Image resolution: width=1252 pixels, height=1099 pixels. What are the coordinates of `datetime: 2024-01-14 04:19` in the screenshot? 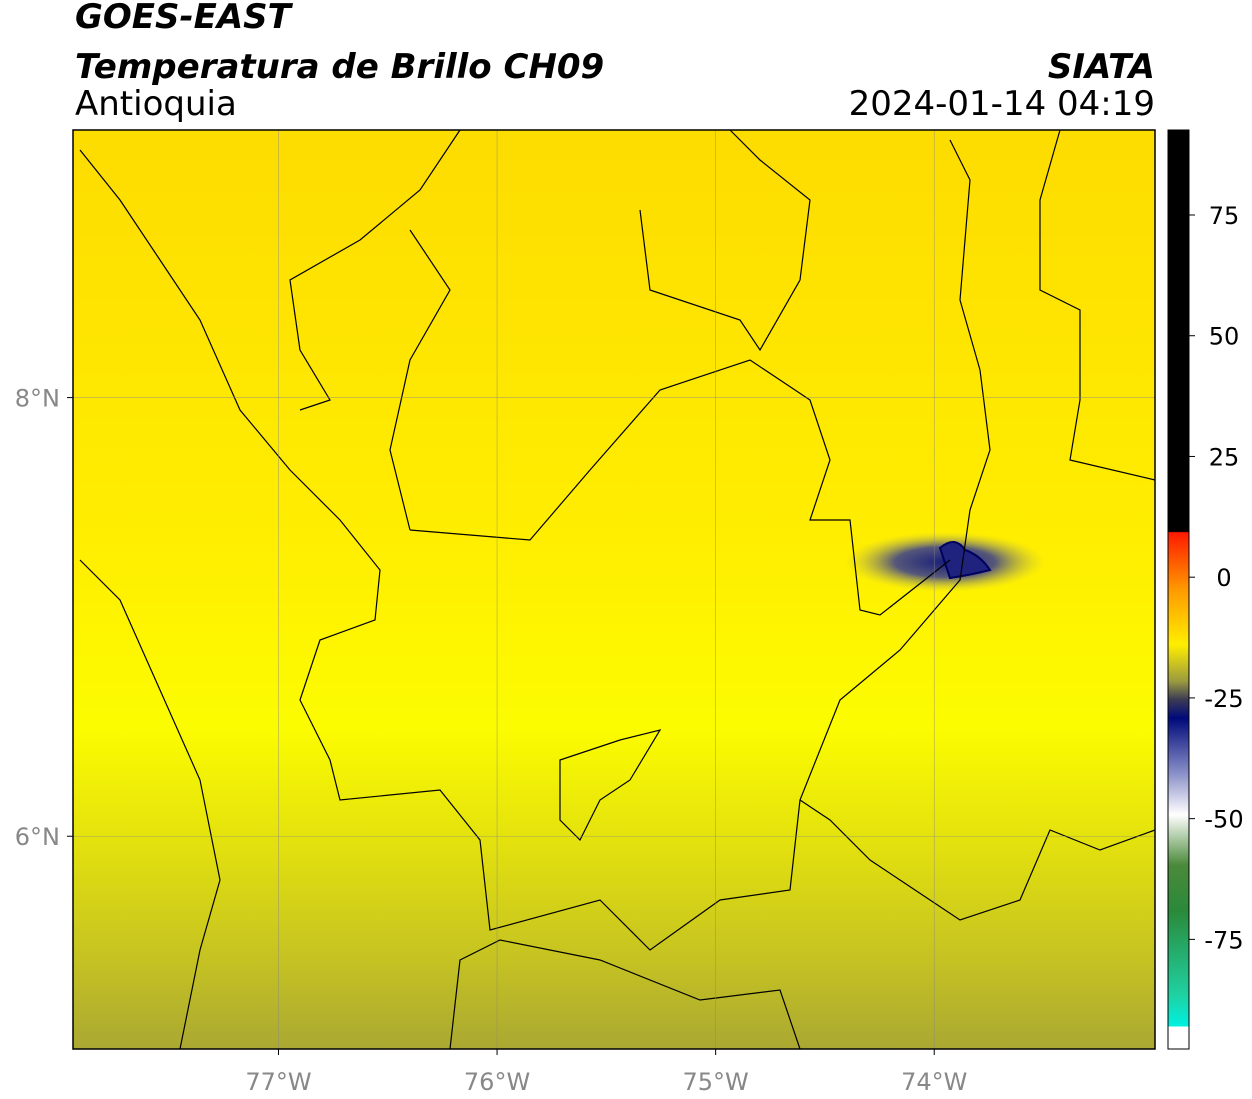 It's located at (1002, 104).